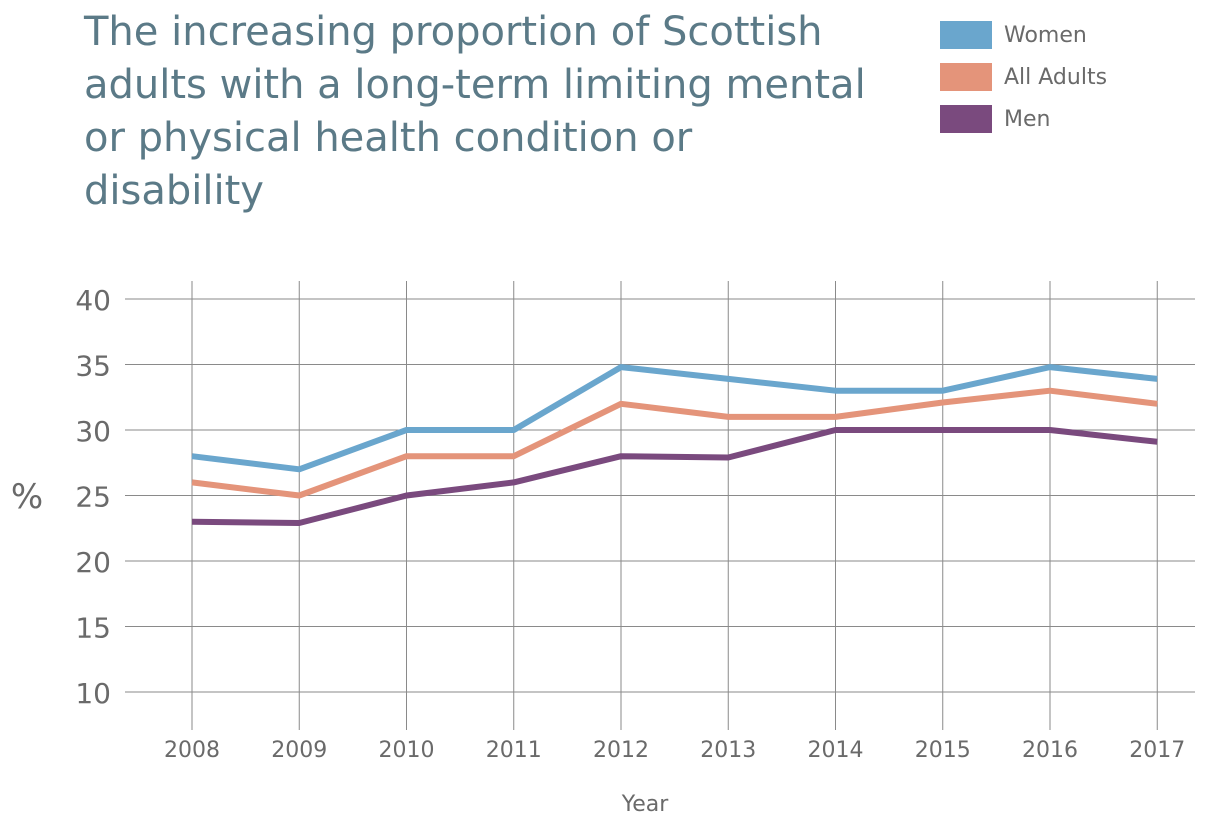 This screenshot has width=1213, height=814. What do you see at coordinates (1056, 77) in the screenshot?
I see `legend-label-all-adults: All Adults` at bounding box center [1056, 77].